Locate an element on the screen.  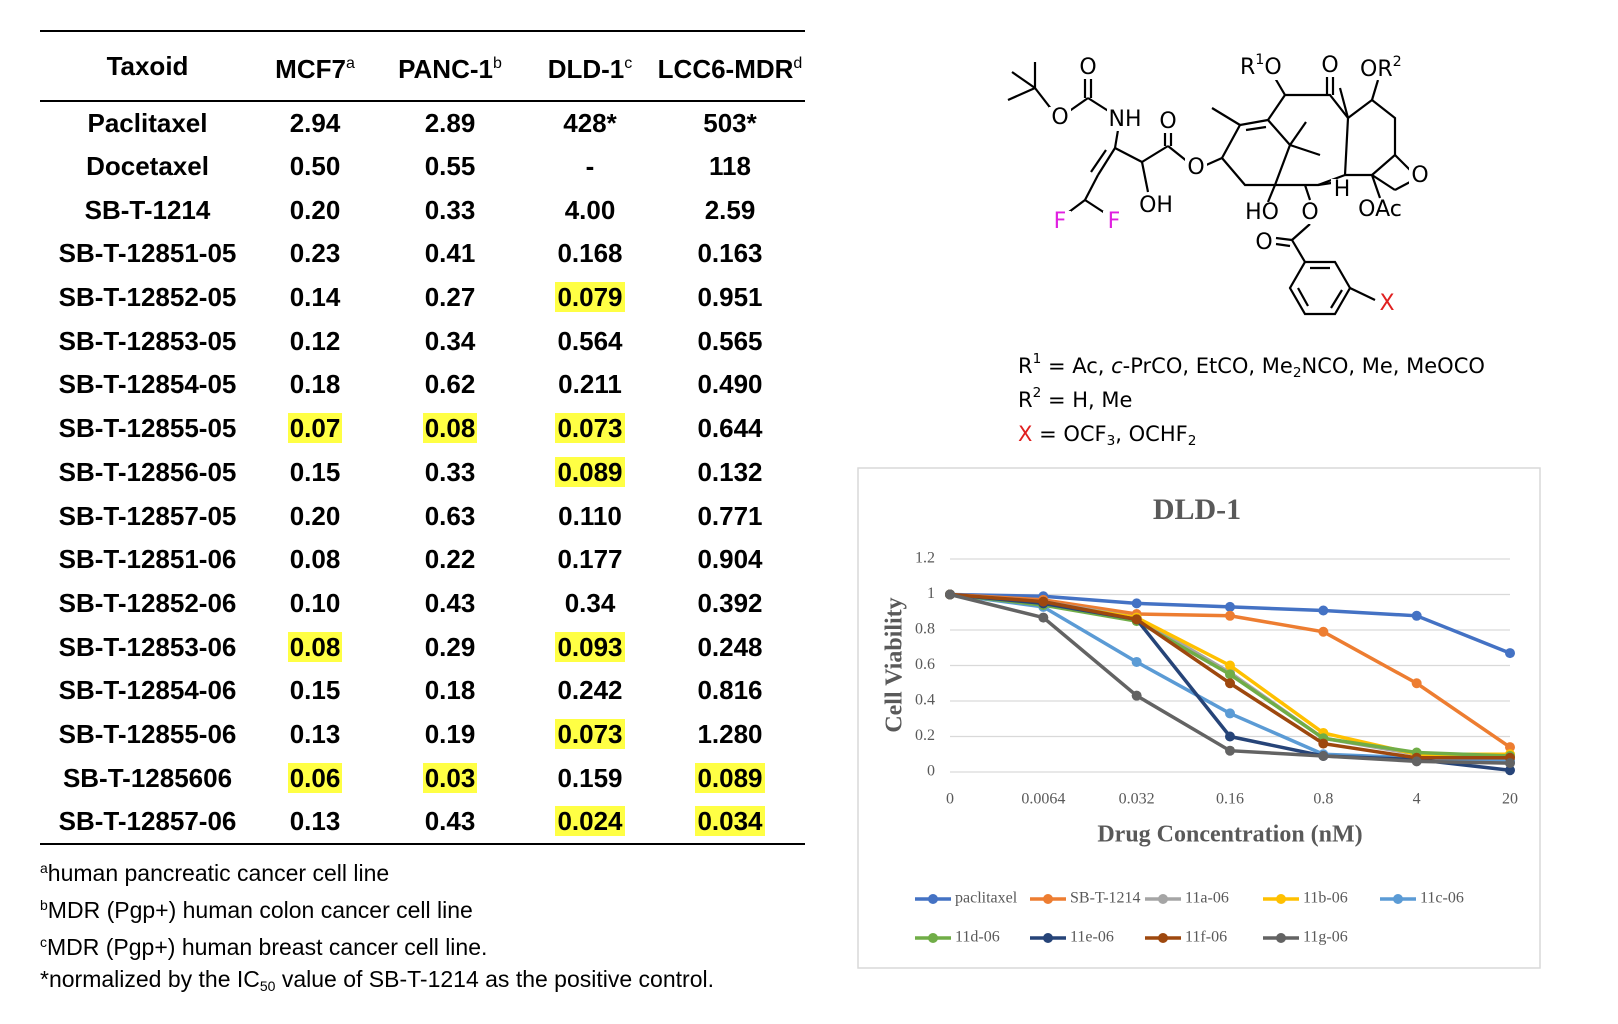
highlighted-value: 0.08 is located at coordinates (450, 428).